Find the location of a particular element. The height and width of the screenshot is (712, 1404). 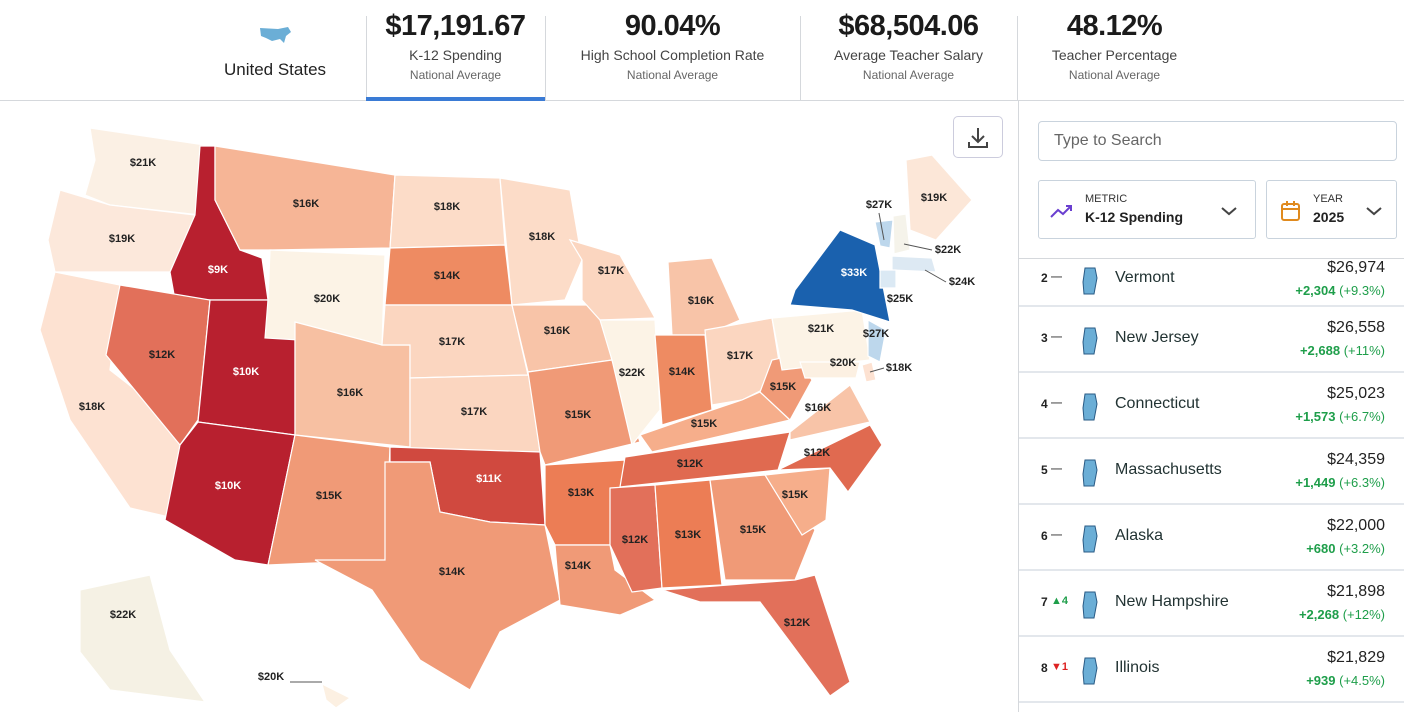

state-delta: +2,688 (+11%) is located at coordinates (1342, 350).